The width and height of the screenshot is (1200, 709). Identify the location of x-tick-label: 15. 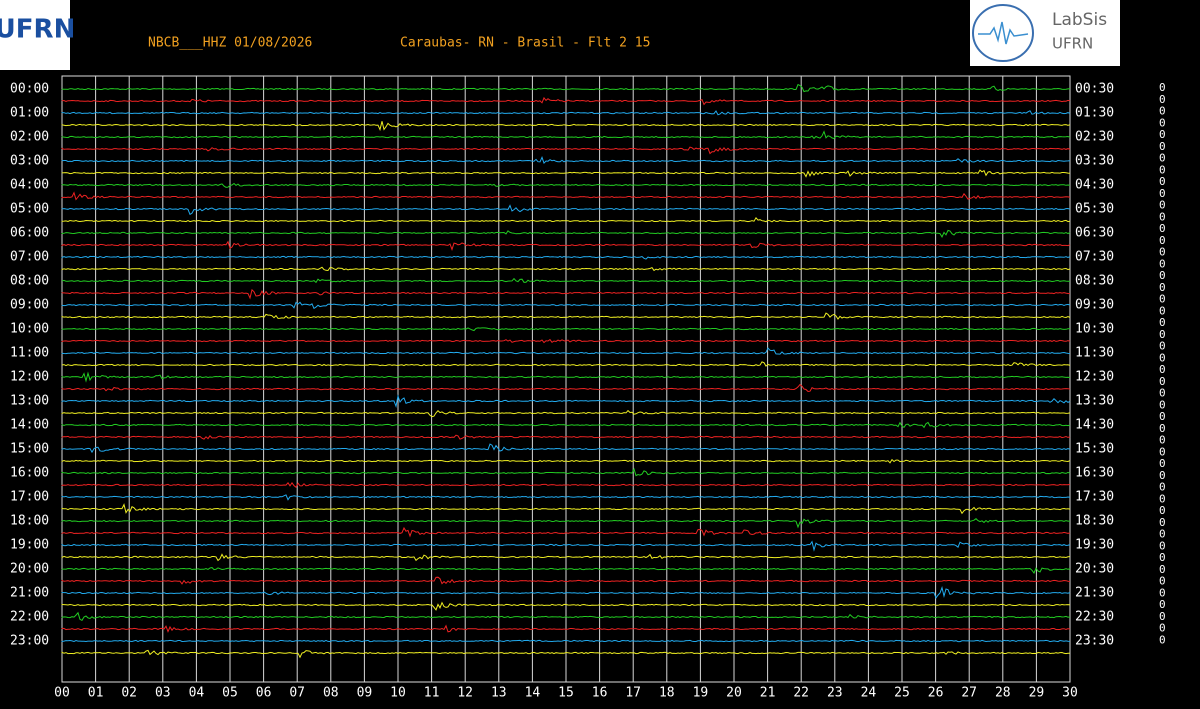
(566, 693).